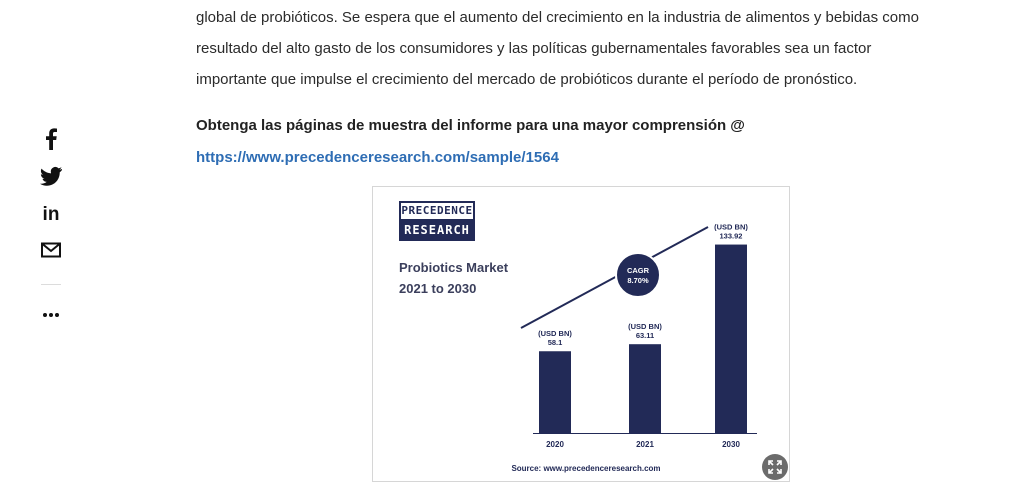  Describe the element at coordinates (438, 288) in the screenshot. I see `chart-title-line: 2021 to 2030` at that location.